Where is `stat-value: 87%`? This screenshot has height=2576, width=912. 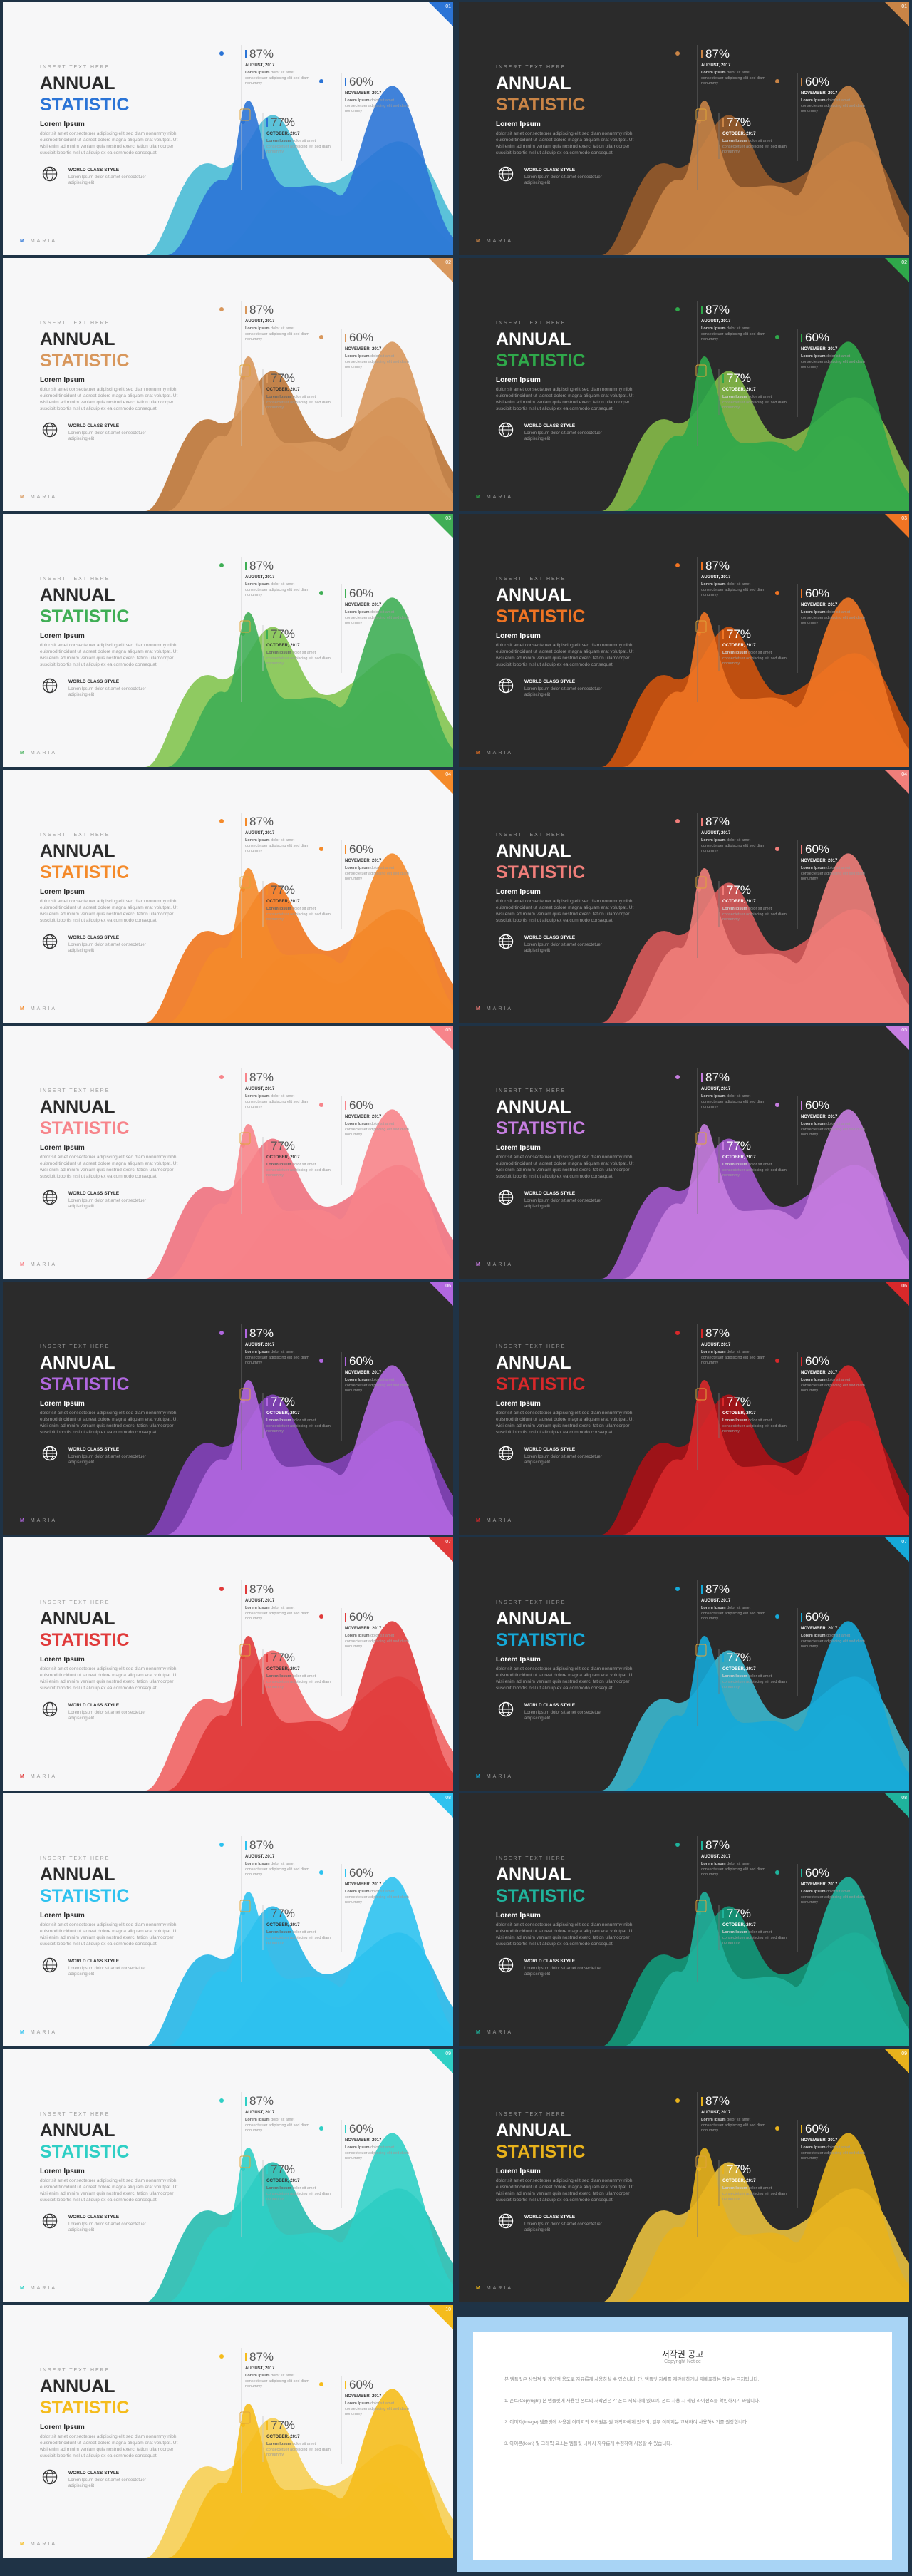 stat-value: 87% is located at coordinates (717, 565).